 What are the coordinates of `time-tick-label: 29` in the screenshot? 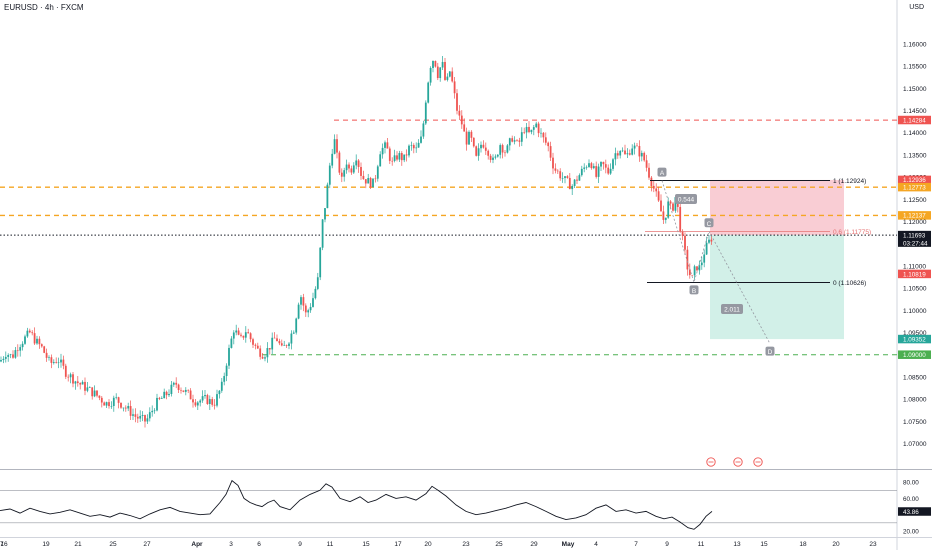 It's located at (534, 544).